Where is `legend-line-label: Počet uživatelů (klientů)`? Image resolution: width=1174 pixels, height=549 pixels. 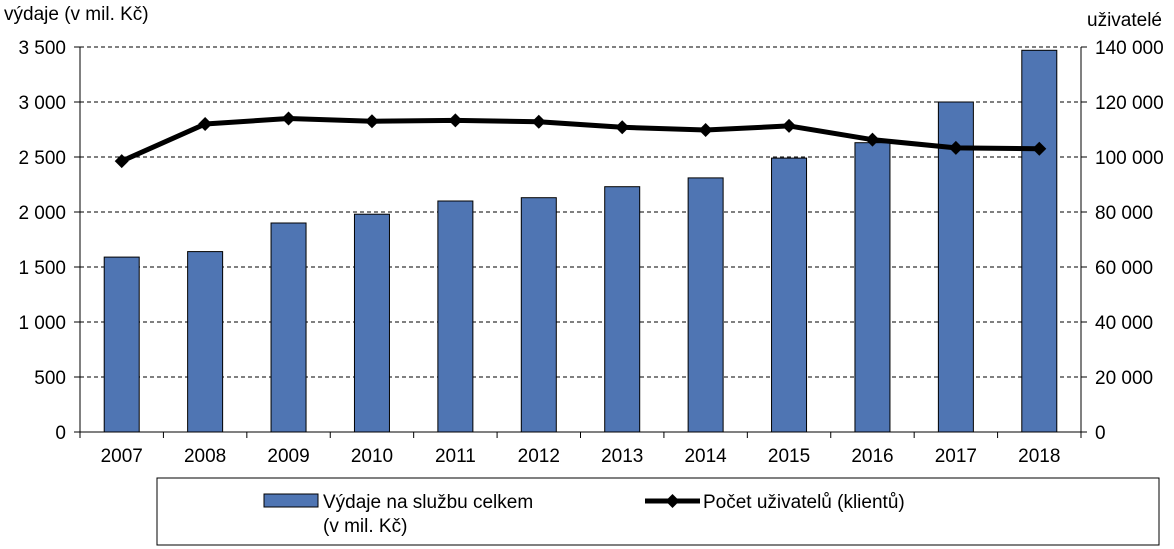
legend-line-label: Počet uživatelů (klientů) is located at coordinates (804, 502).